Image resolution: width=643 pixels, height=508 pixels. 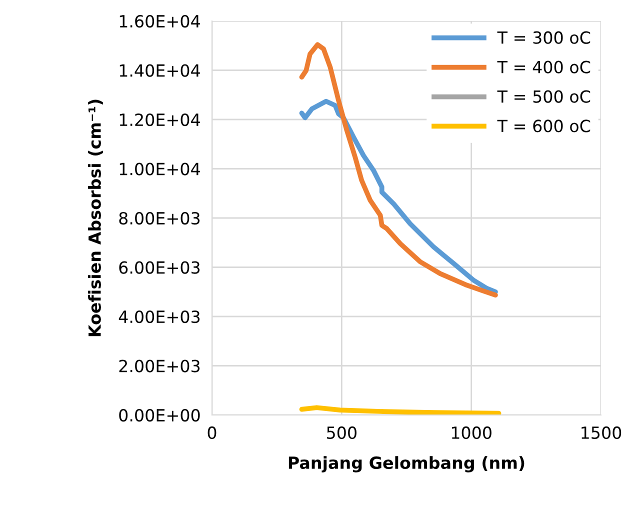 What do you see at coordinates (406, 464) in the screenshot?
I see `x-axis-title: Panjang Gelombang (nm)` at bounding box center [406, 464].